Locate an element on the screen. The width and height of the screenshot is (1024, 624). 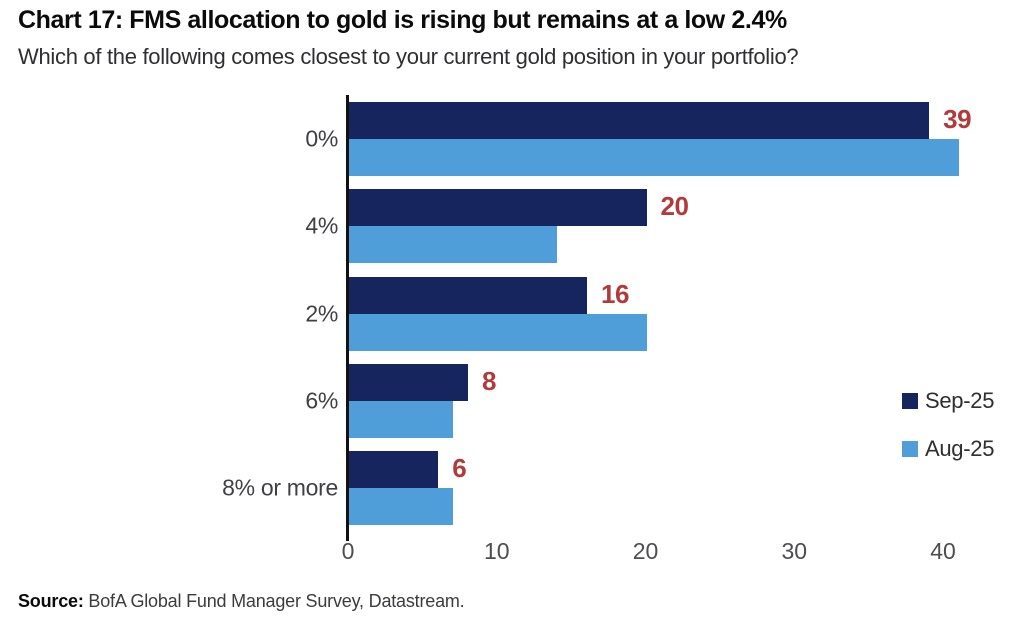
bar-aug-25-0- is located at coordinates (654, 157).